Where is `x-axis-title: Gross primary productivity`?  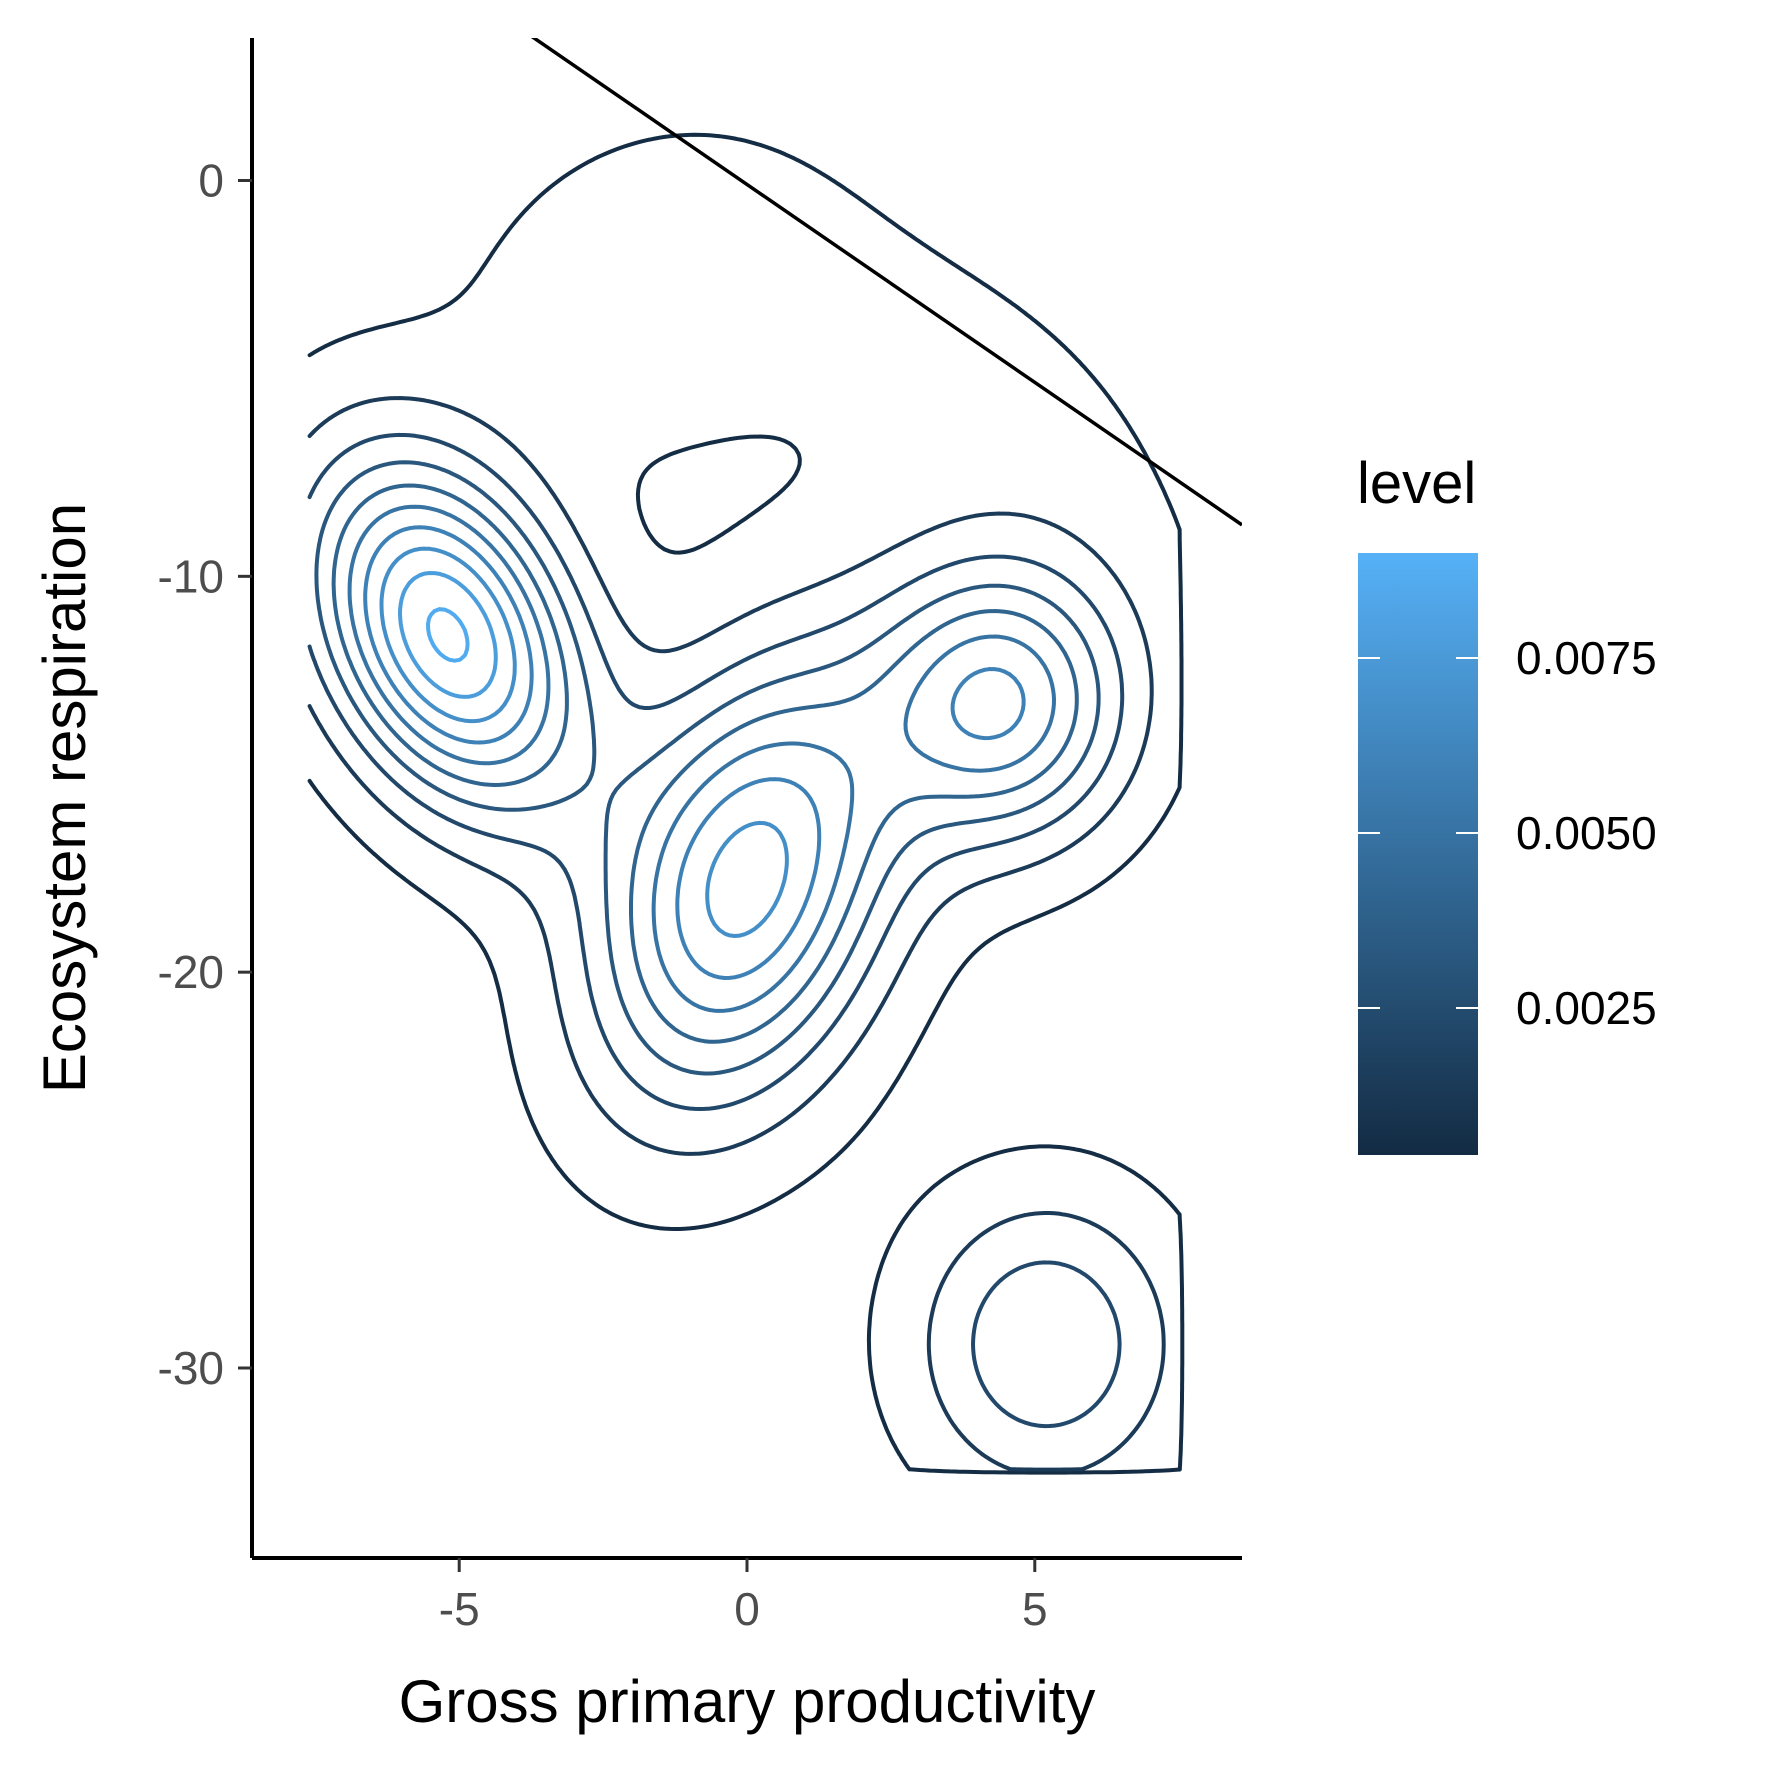 x-axis-title: Gross primary productivity is located at coordinates (747, 1701).